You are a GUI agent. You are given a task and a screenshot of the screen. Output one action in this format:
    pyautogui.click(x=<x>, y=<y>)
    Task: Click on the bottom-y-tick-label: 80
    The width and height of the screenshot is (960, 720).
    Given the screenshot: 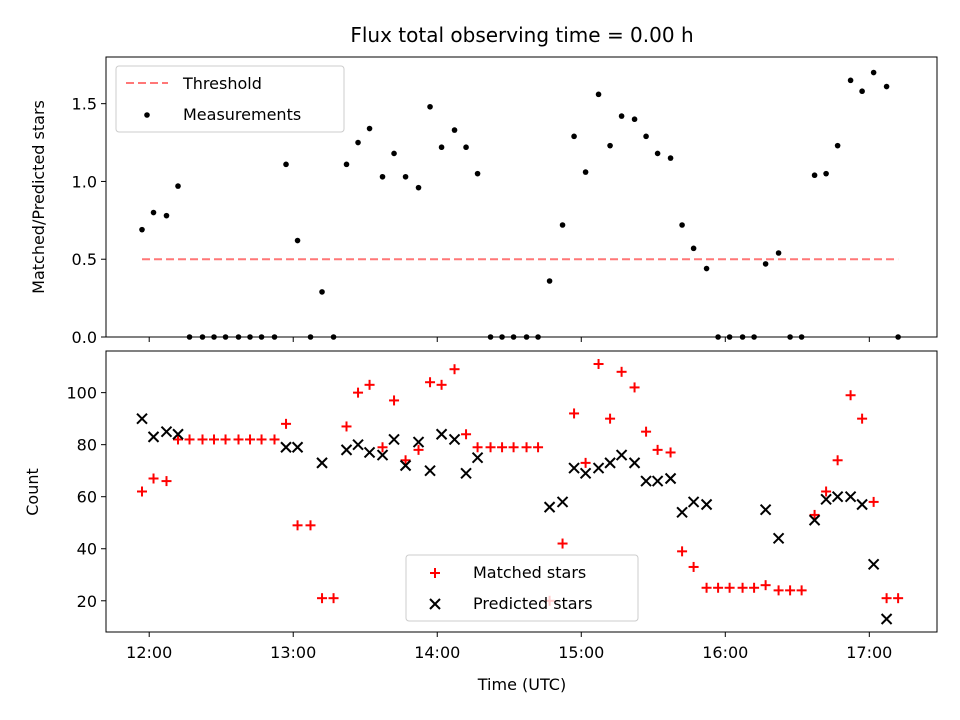 What is the action you would take?
    pyautogui.click(x=87, y=445)
    